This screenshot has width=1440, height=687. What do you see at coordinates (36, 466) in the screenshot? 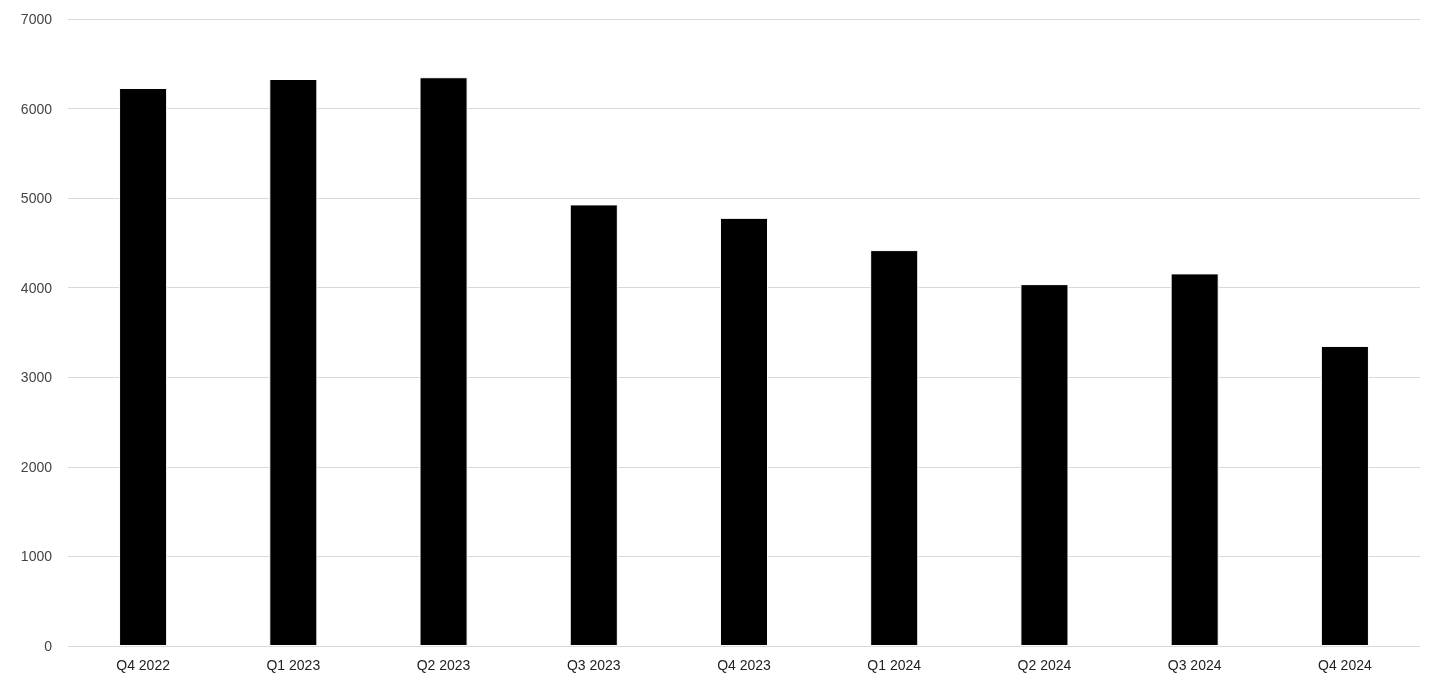
I see `y-tick-label: 2000` at bounding box center [36, 466].